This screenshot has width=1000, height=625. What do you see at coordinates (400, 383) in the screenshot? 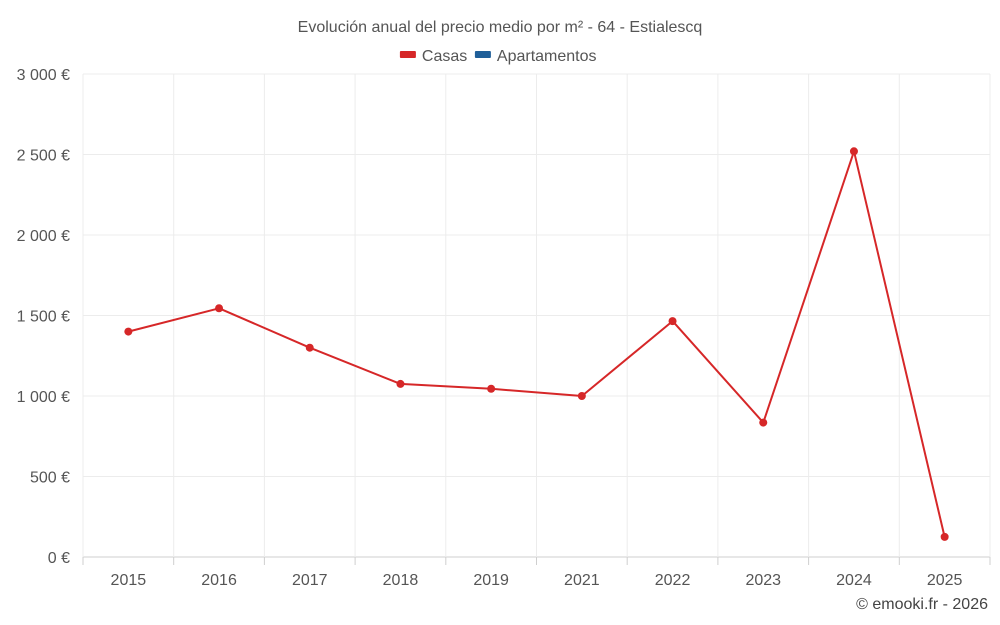
I see `data-point-2018` at bounding box center [400, 383].